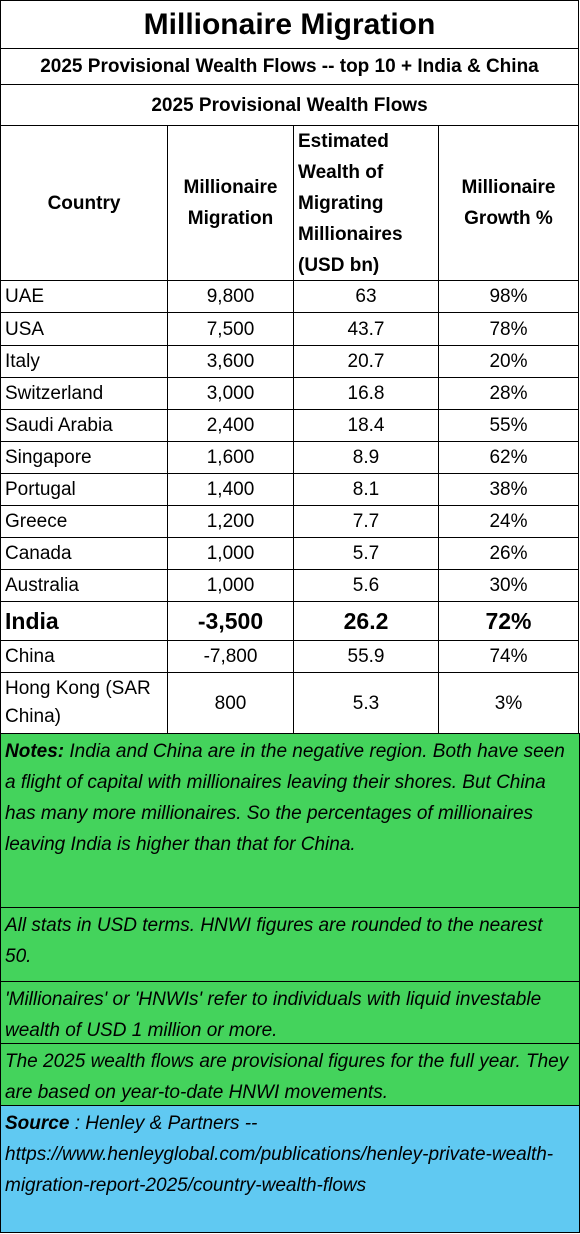  Describe the element at coordinates (230, 703) in the screenshot. I see `cell-value: 800` at that location.